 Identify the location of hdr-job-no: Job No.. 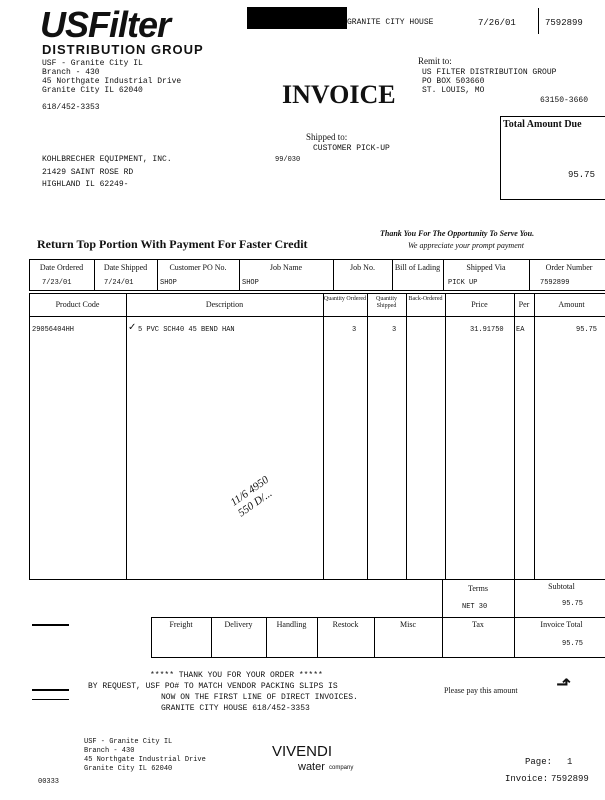
(362, 267).